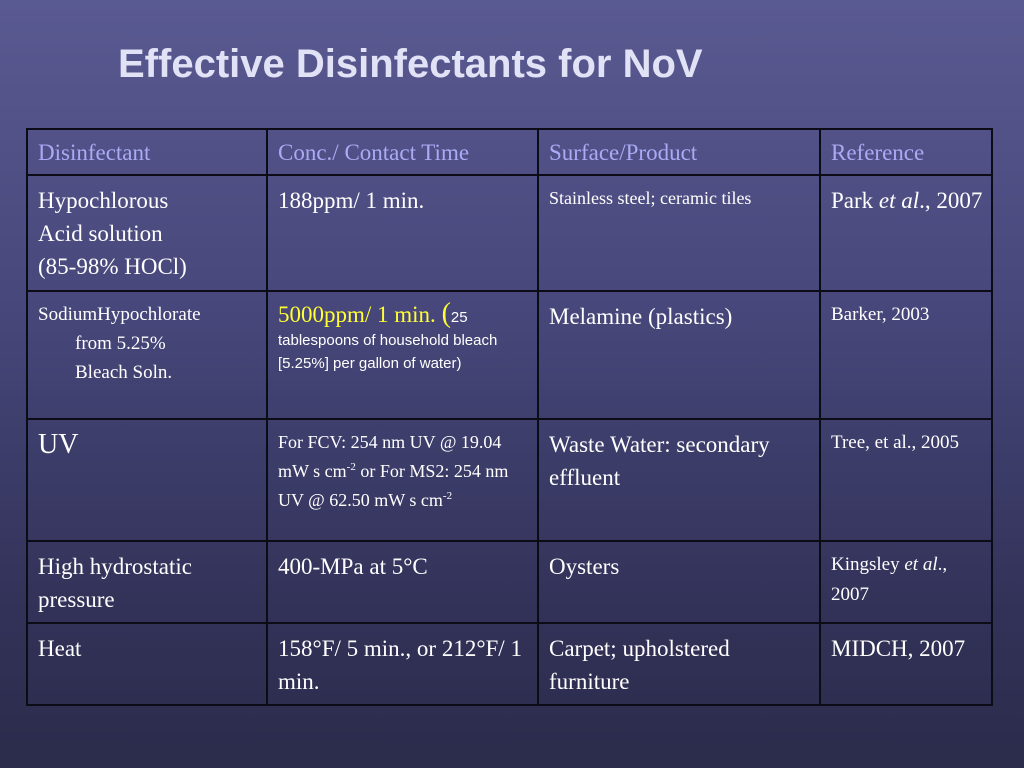 The image size is (1024, 768). Describe the element at coordinates (679, 152) in the screenshot. I see `header-surface-product: Surface/Product` at that location.